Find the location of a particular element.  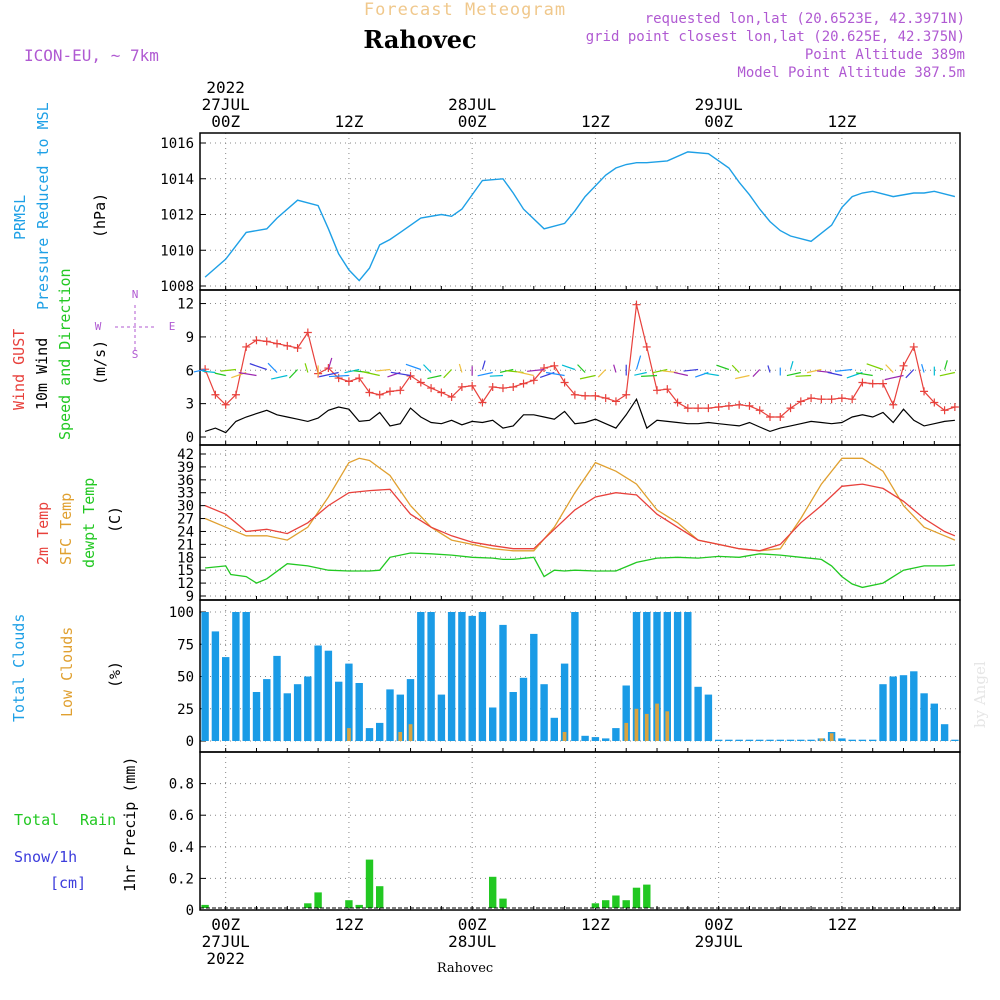

top-time-label: 28JUL is located at coordinates (472, 104).